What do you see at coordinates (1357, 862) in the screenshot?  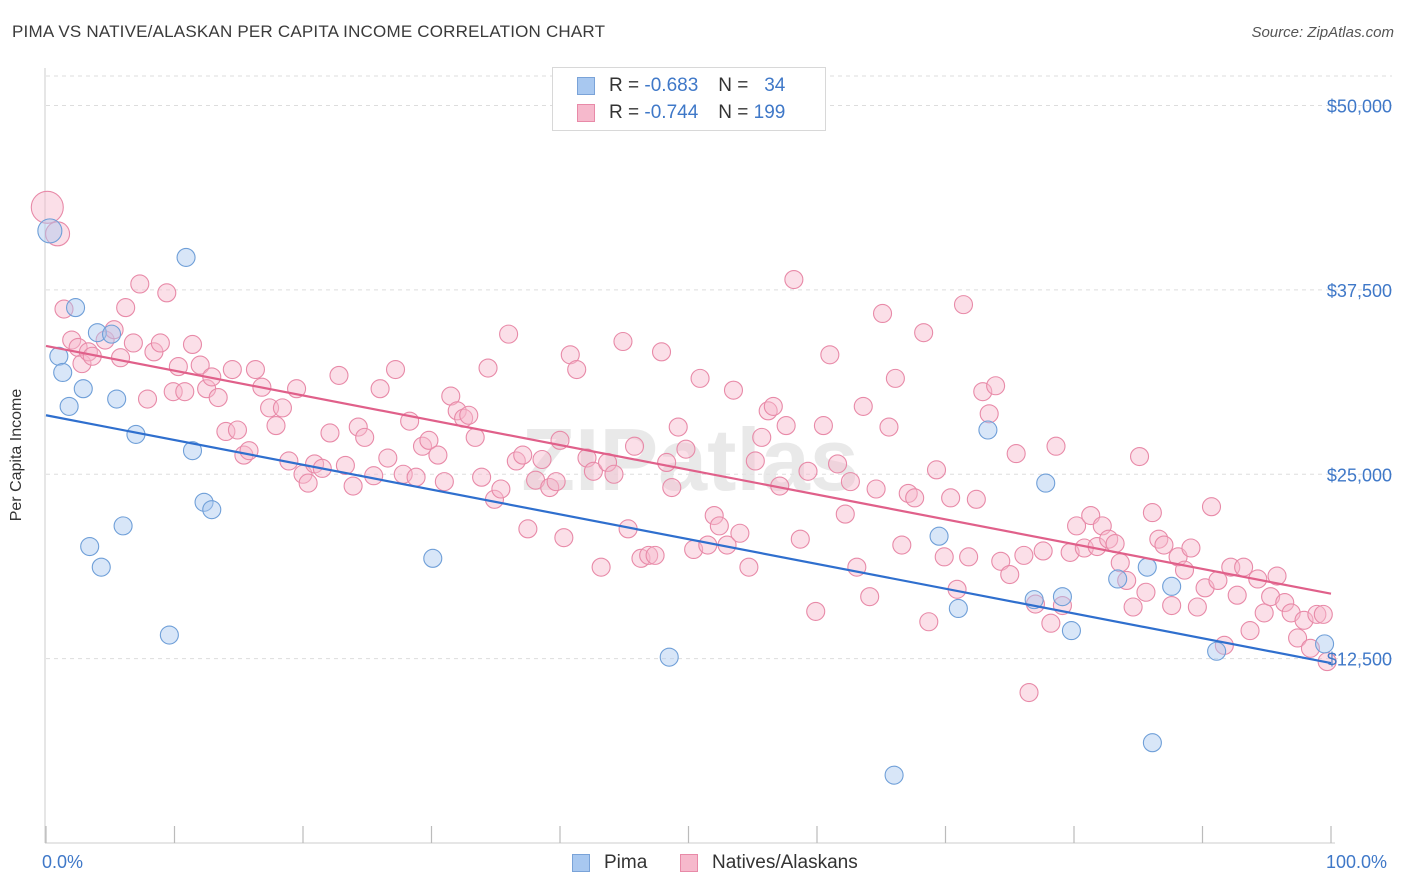 I see `x-max-label: 100.0%` at bounding box center [1357, 862].